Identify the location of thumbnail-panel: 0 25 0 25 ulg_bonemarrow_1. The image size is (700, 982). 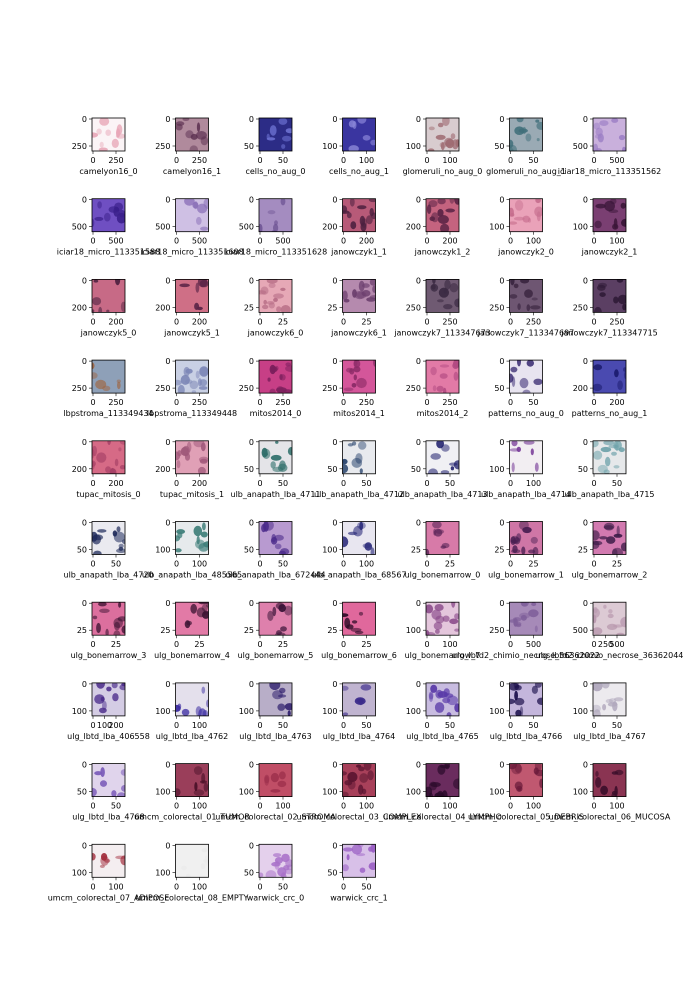
(526, 549).